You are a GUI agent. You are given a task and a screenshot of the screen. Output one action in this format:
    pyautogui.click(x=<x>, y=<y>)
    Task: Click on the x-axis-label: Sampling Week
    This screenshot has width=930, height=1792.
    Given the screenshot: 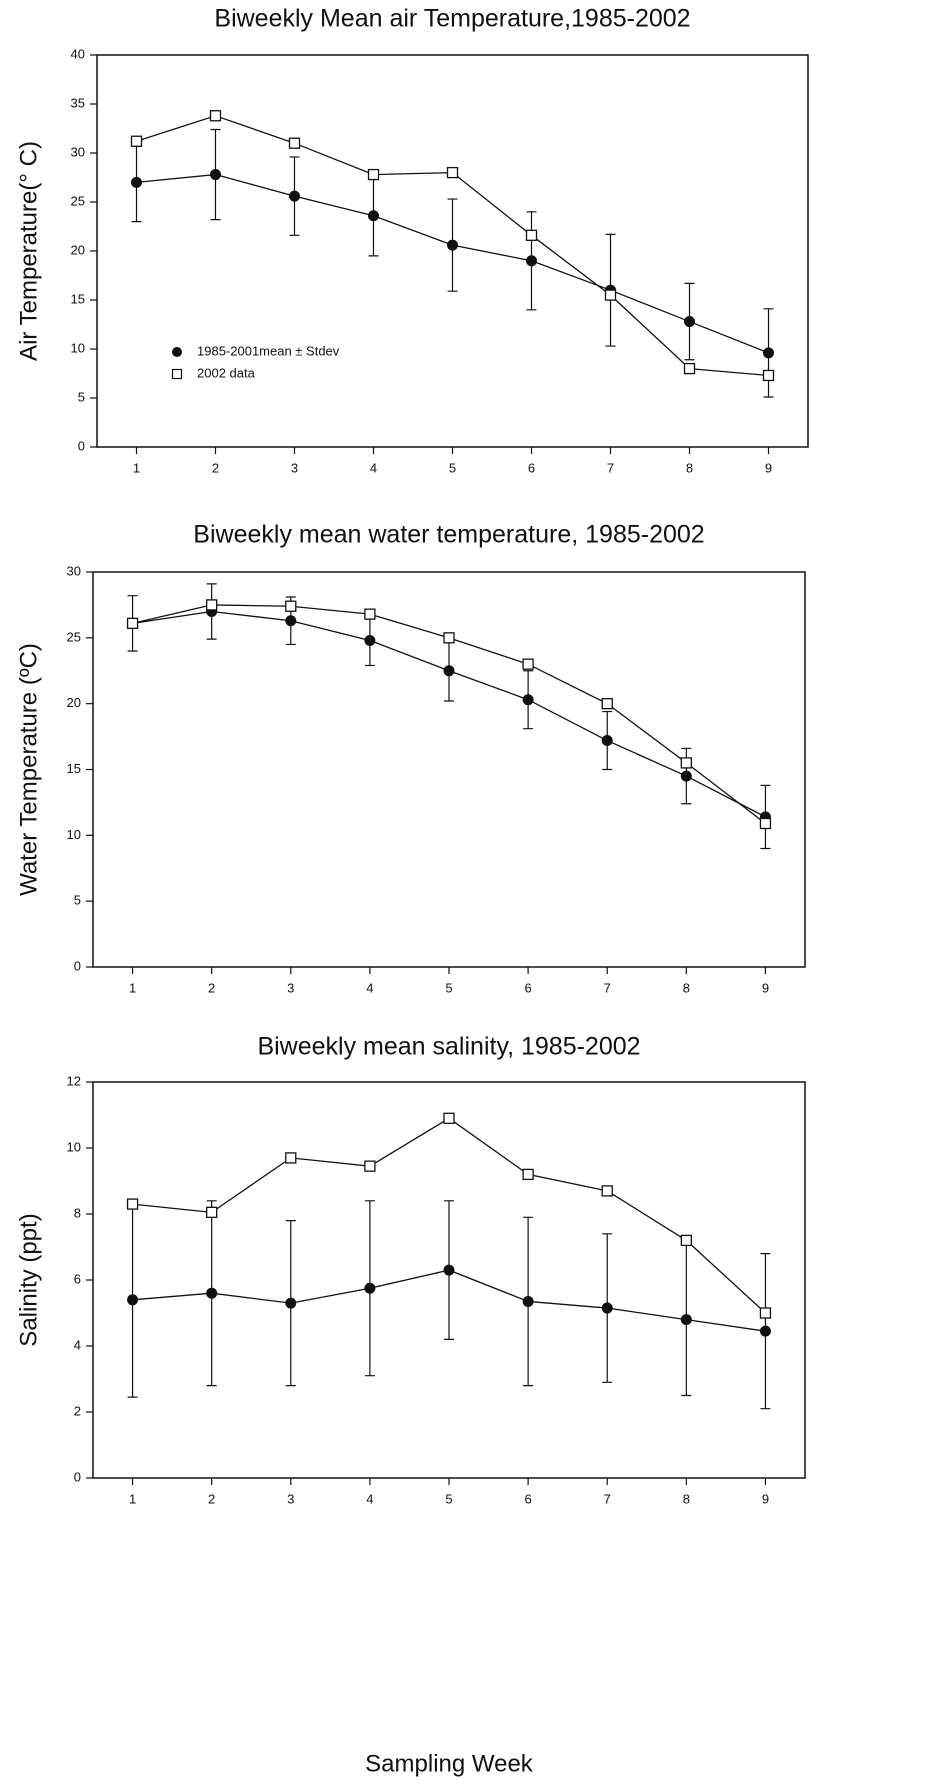 What is the action you would take?
    pyautogui.click(x=449, y=1763)
    